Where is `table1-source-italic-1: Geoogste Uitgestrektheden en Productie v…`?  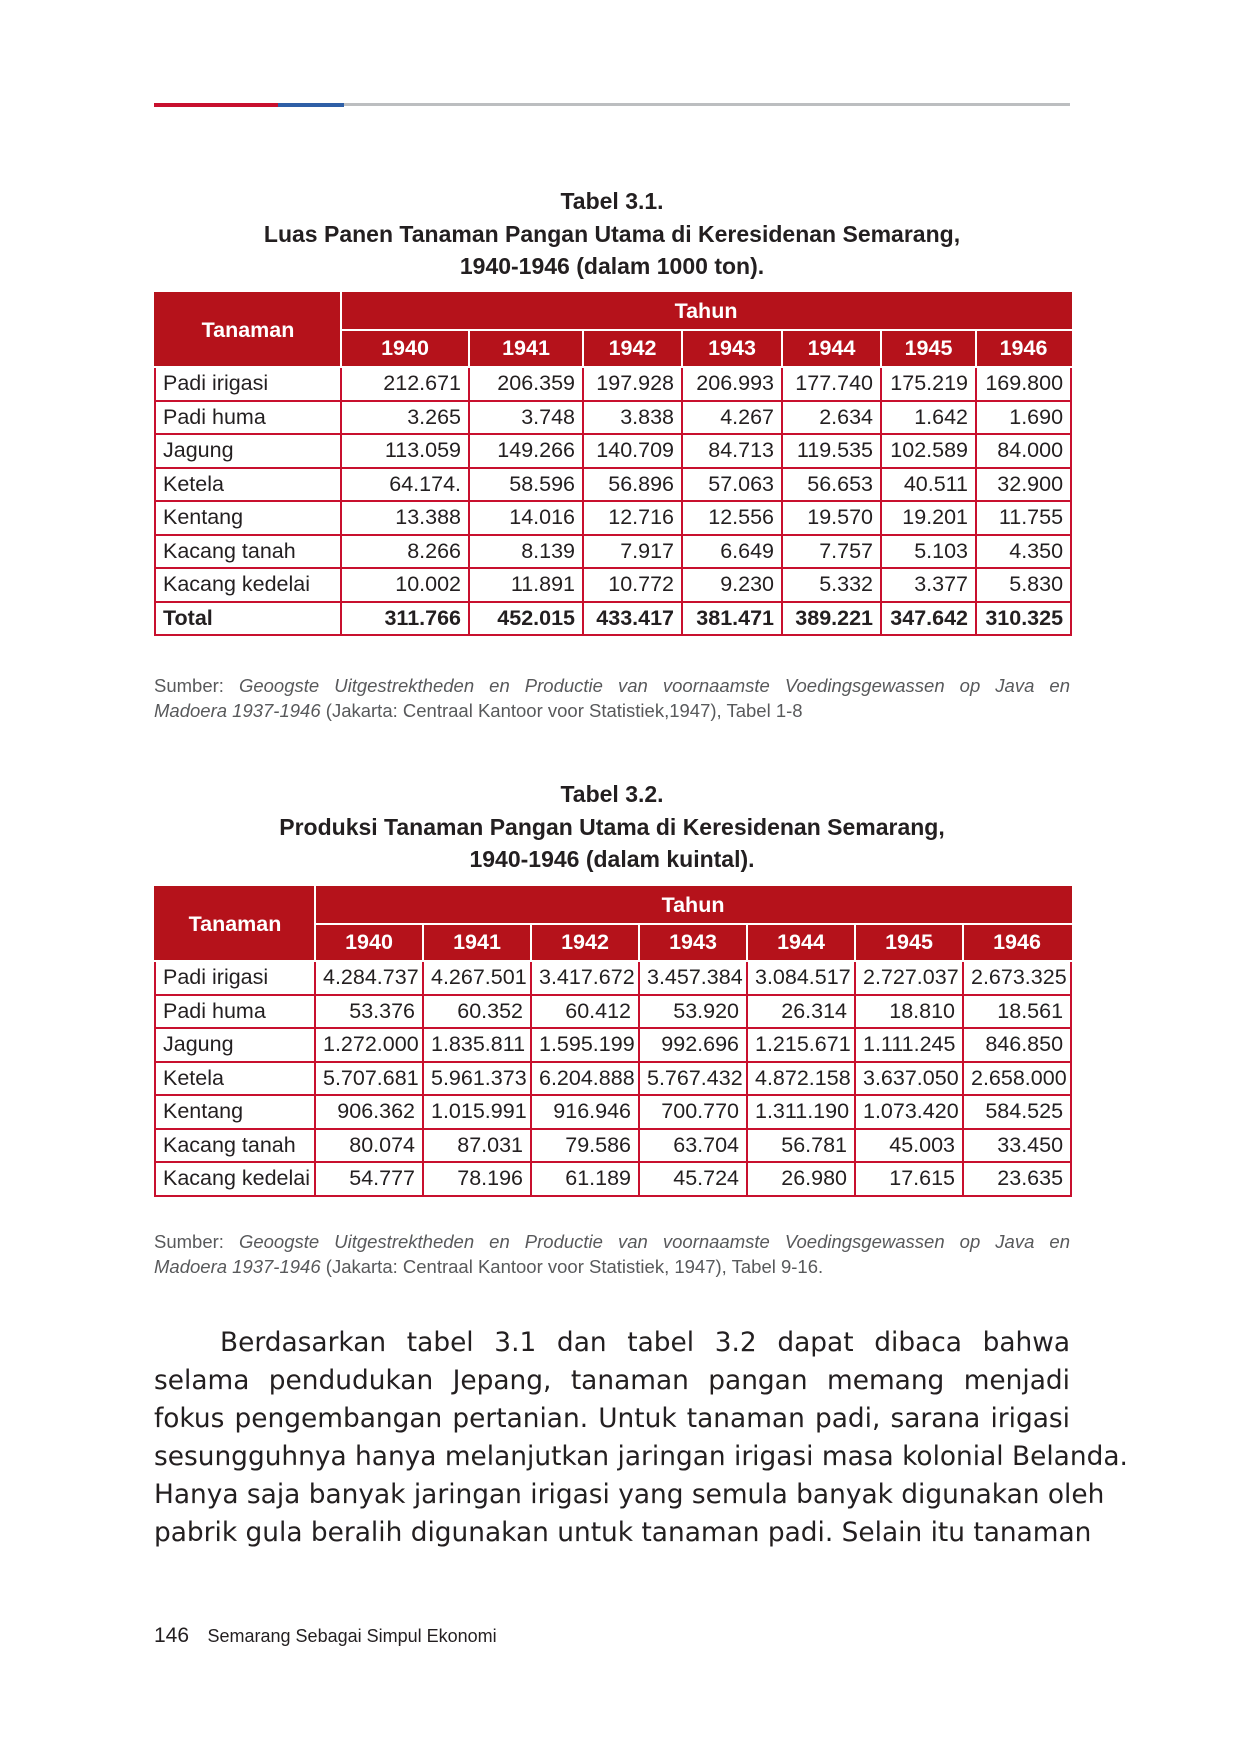
table1-source-italic-1: Geoogste Uitgestrektheden en Productie v… is located at coordinates (654, 685).